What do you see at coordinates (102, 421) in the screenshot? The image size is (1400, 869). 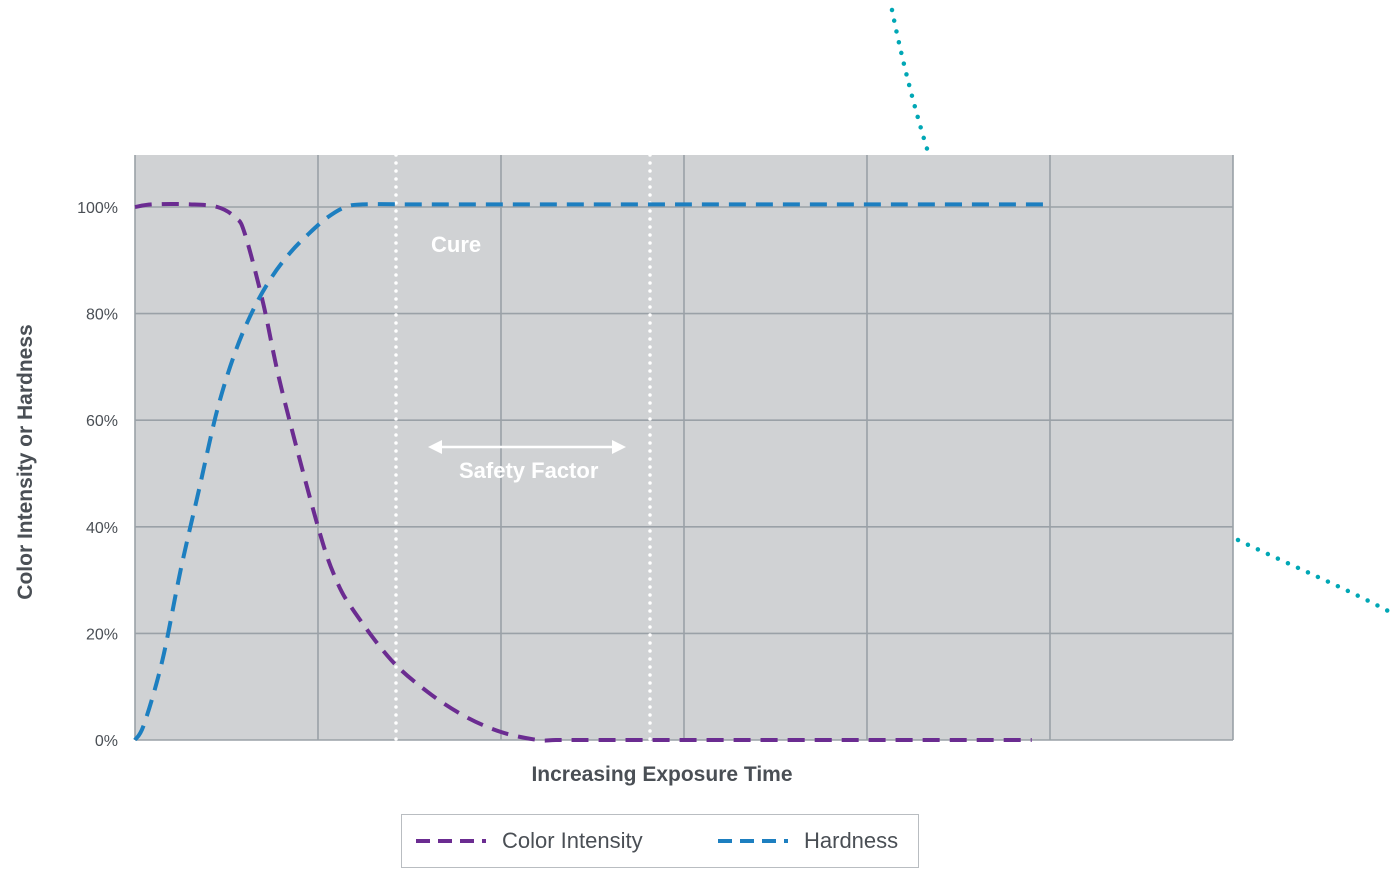 I see `y-tick-label: 60%` at bounding box center [102, 421].